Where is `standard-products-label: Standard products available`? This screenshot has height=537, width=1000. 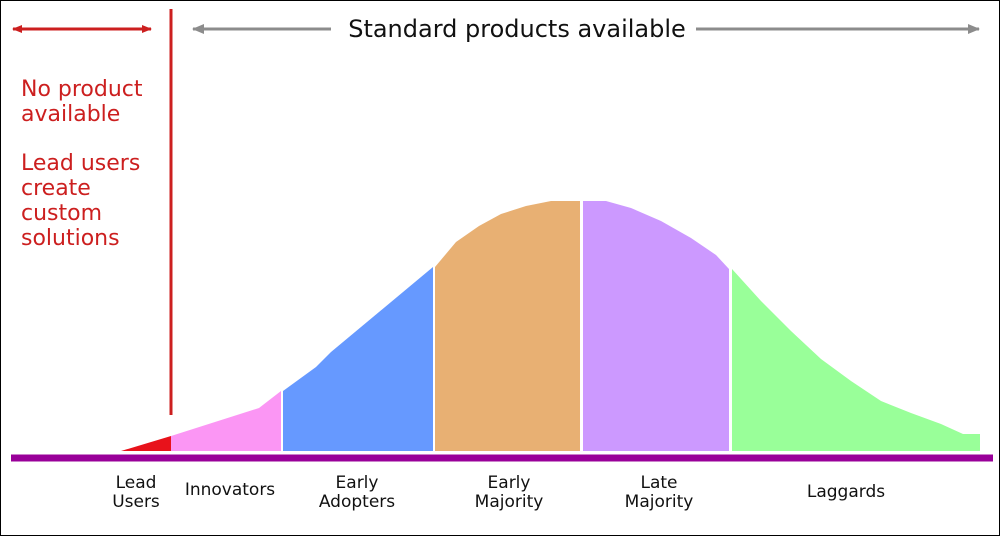
standard-products-label: Standard products available is located at coordinates (517, 29).